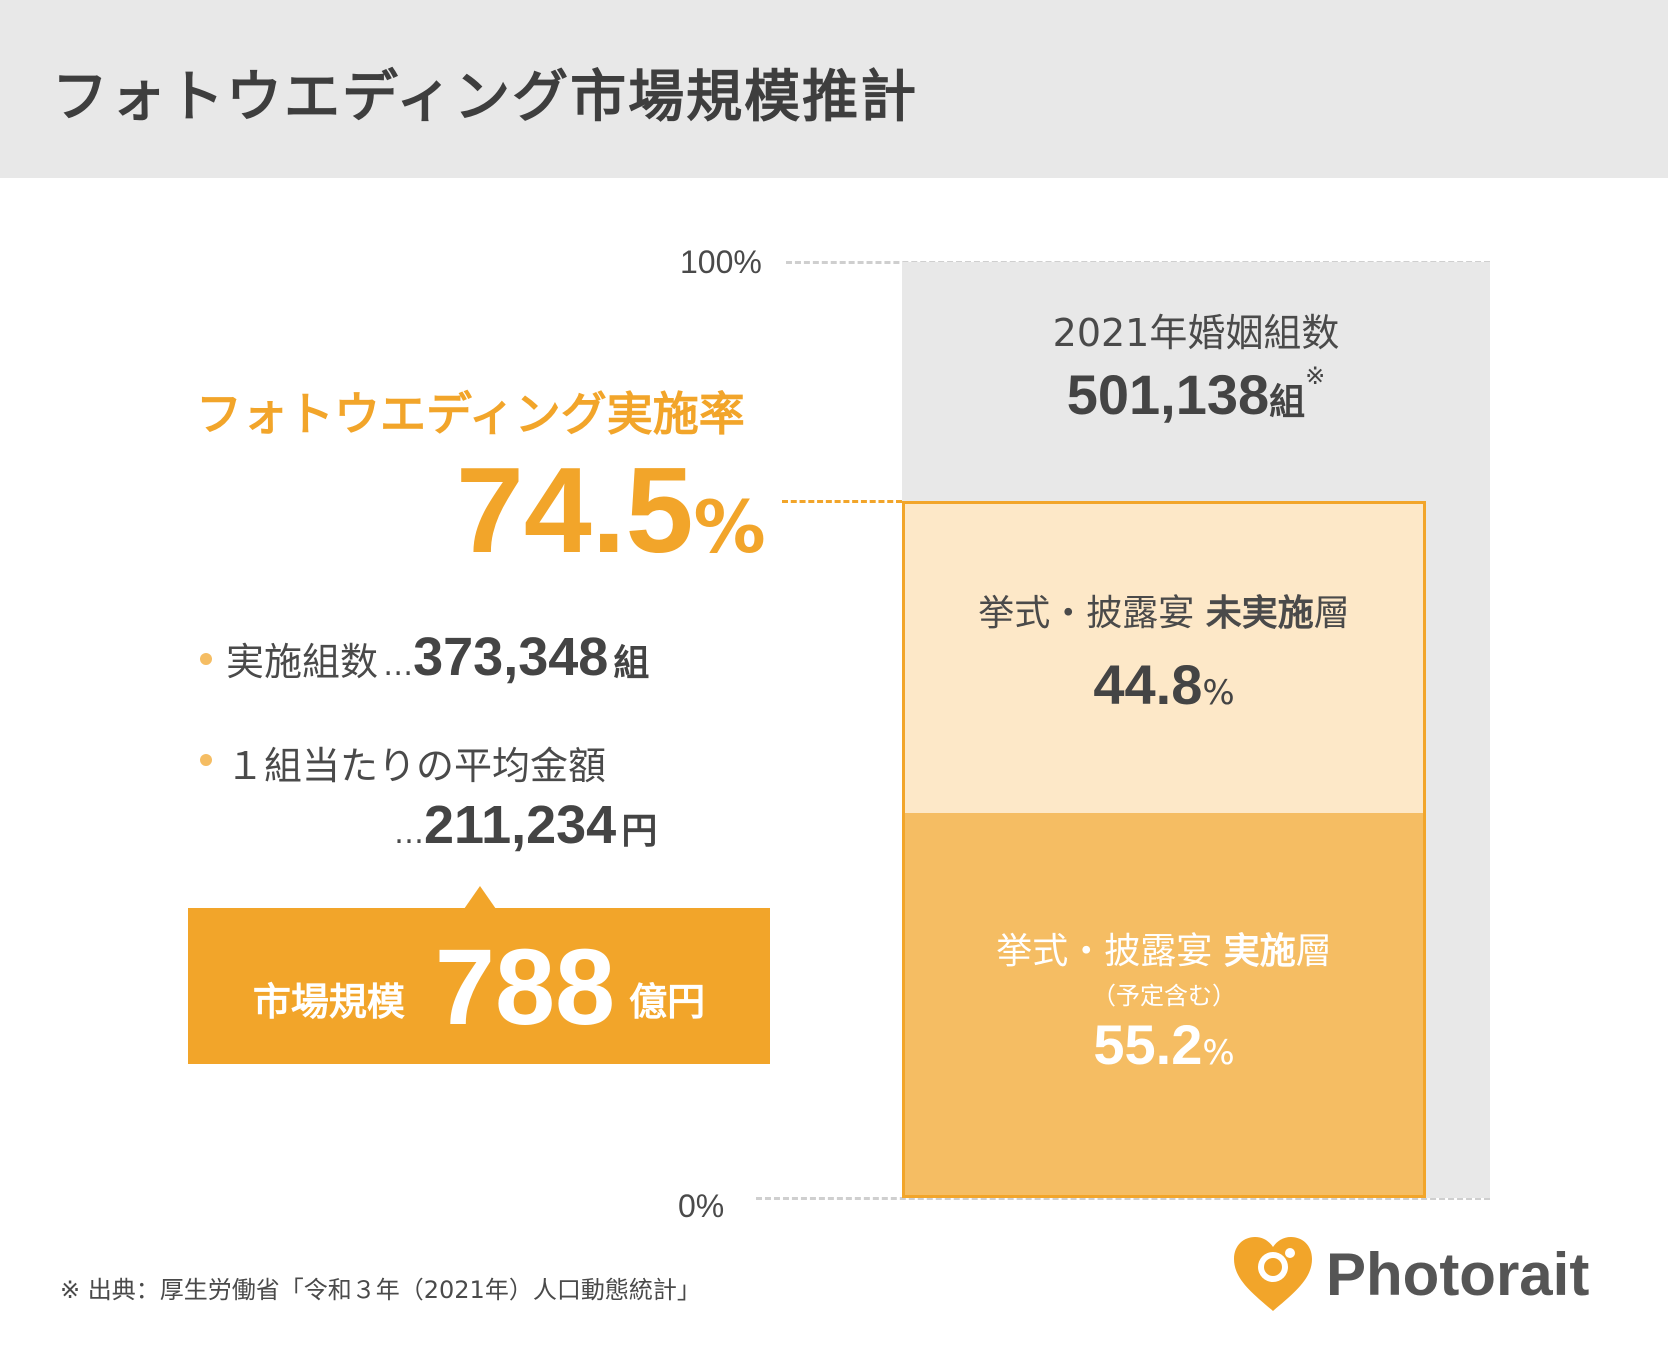 The width and height of the screenshot is (1668, 1350). I want to click on y-tick-0: 0%, so click(701, 1206).